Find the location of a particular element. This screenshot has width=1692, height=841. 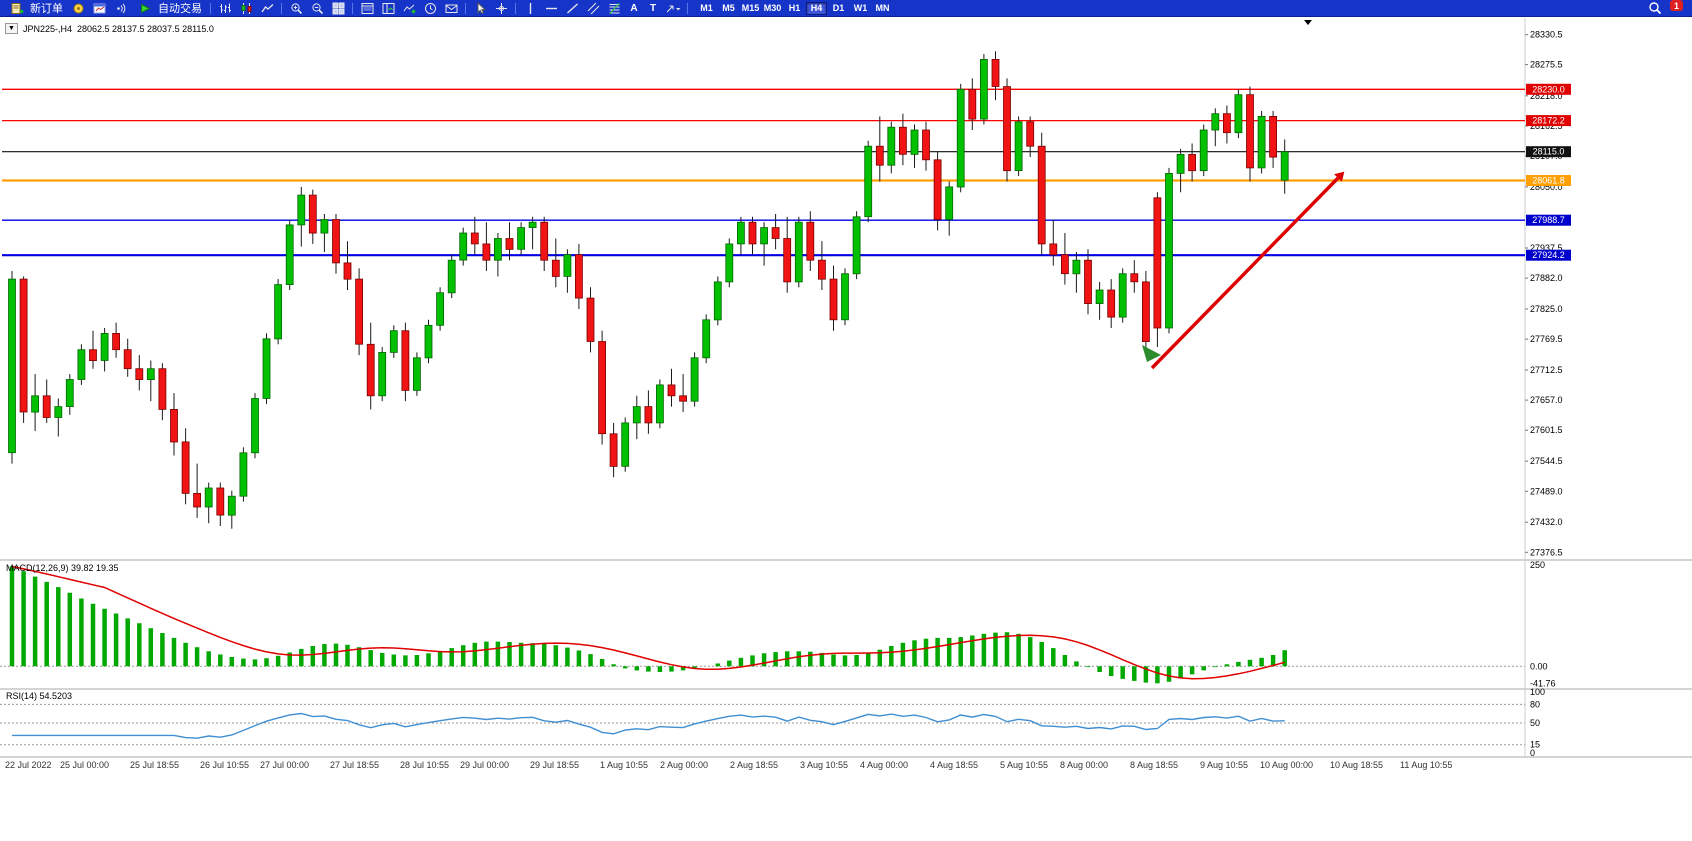

svg-text: 27769.5 is located at coordinates (1546, 339).